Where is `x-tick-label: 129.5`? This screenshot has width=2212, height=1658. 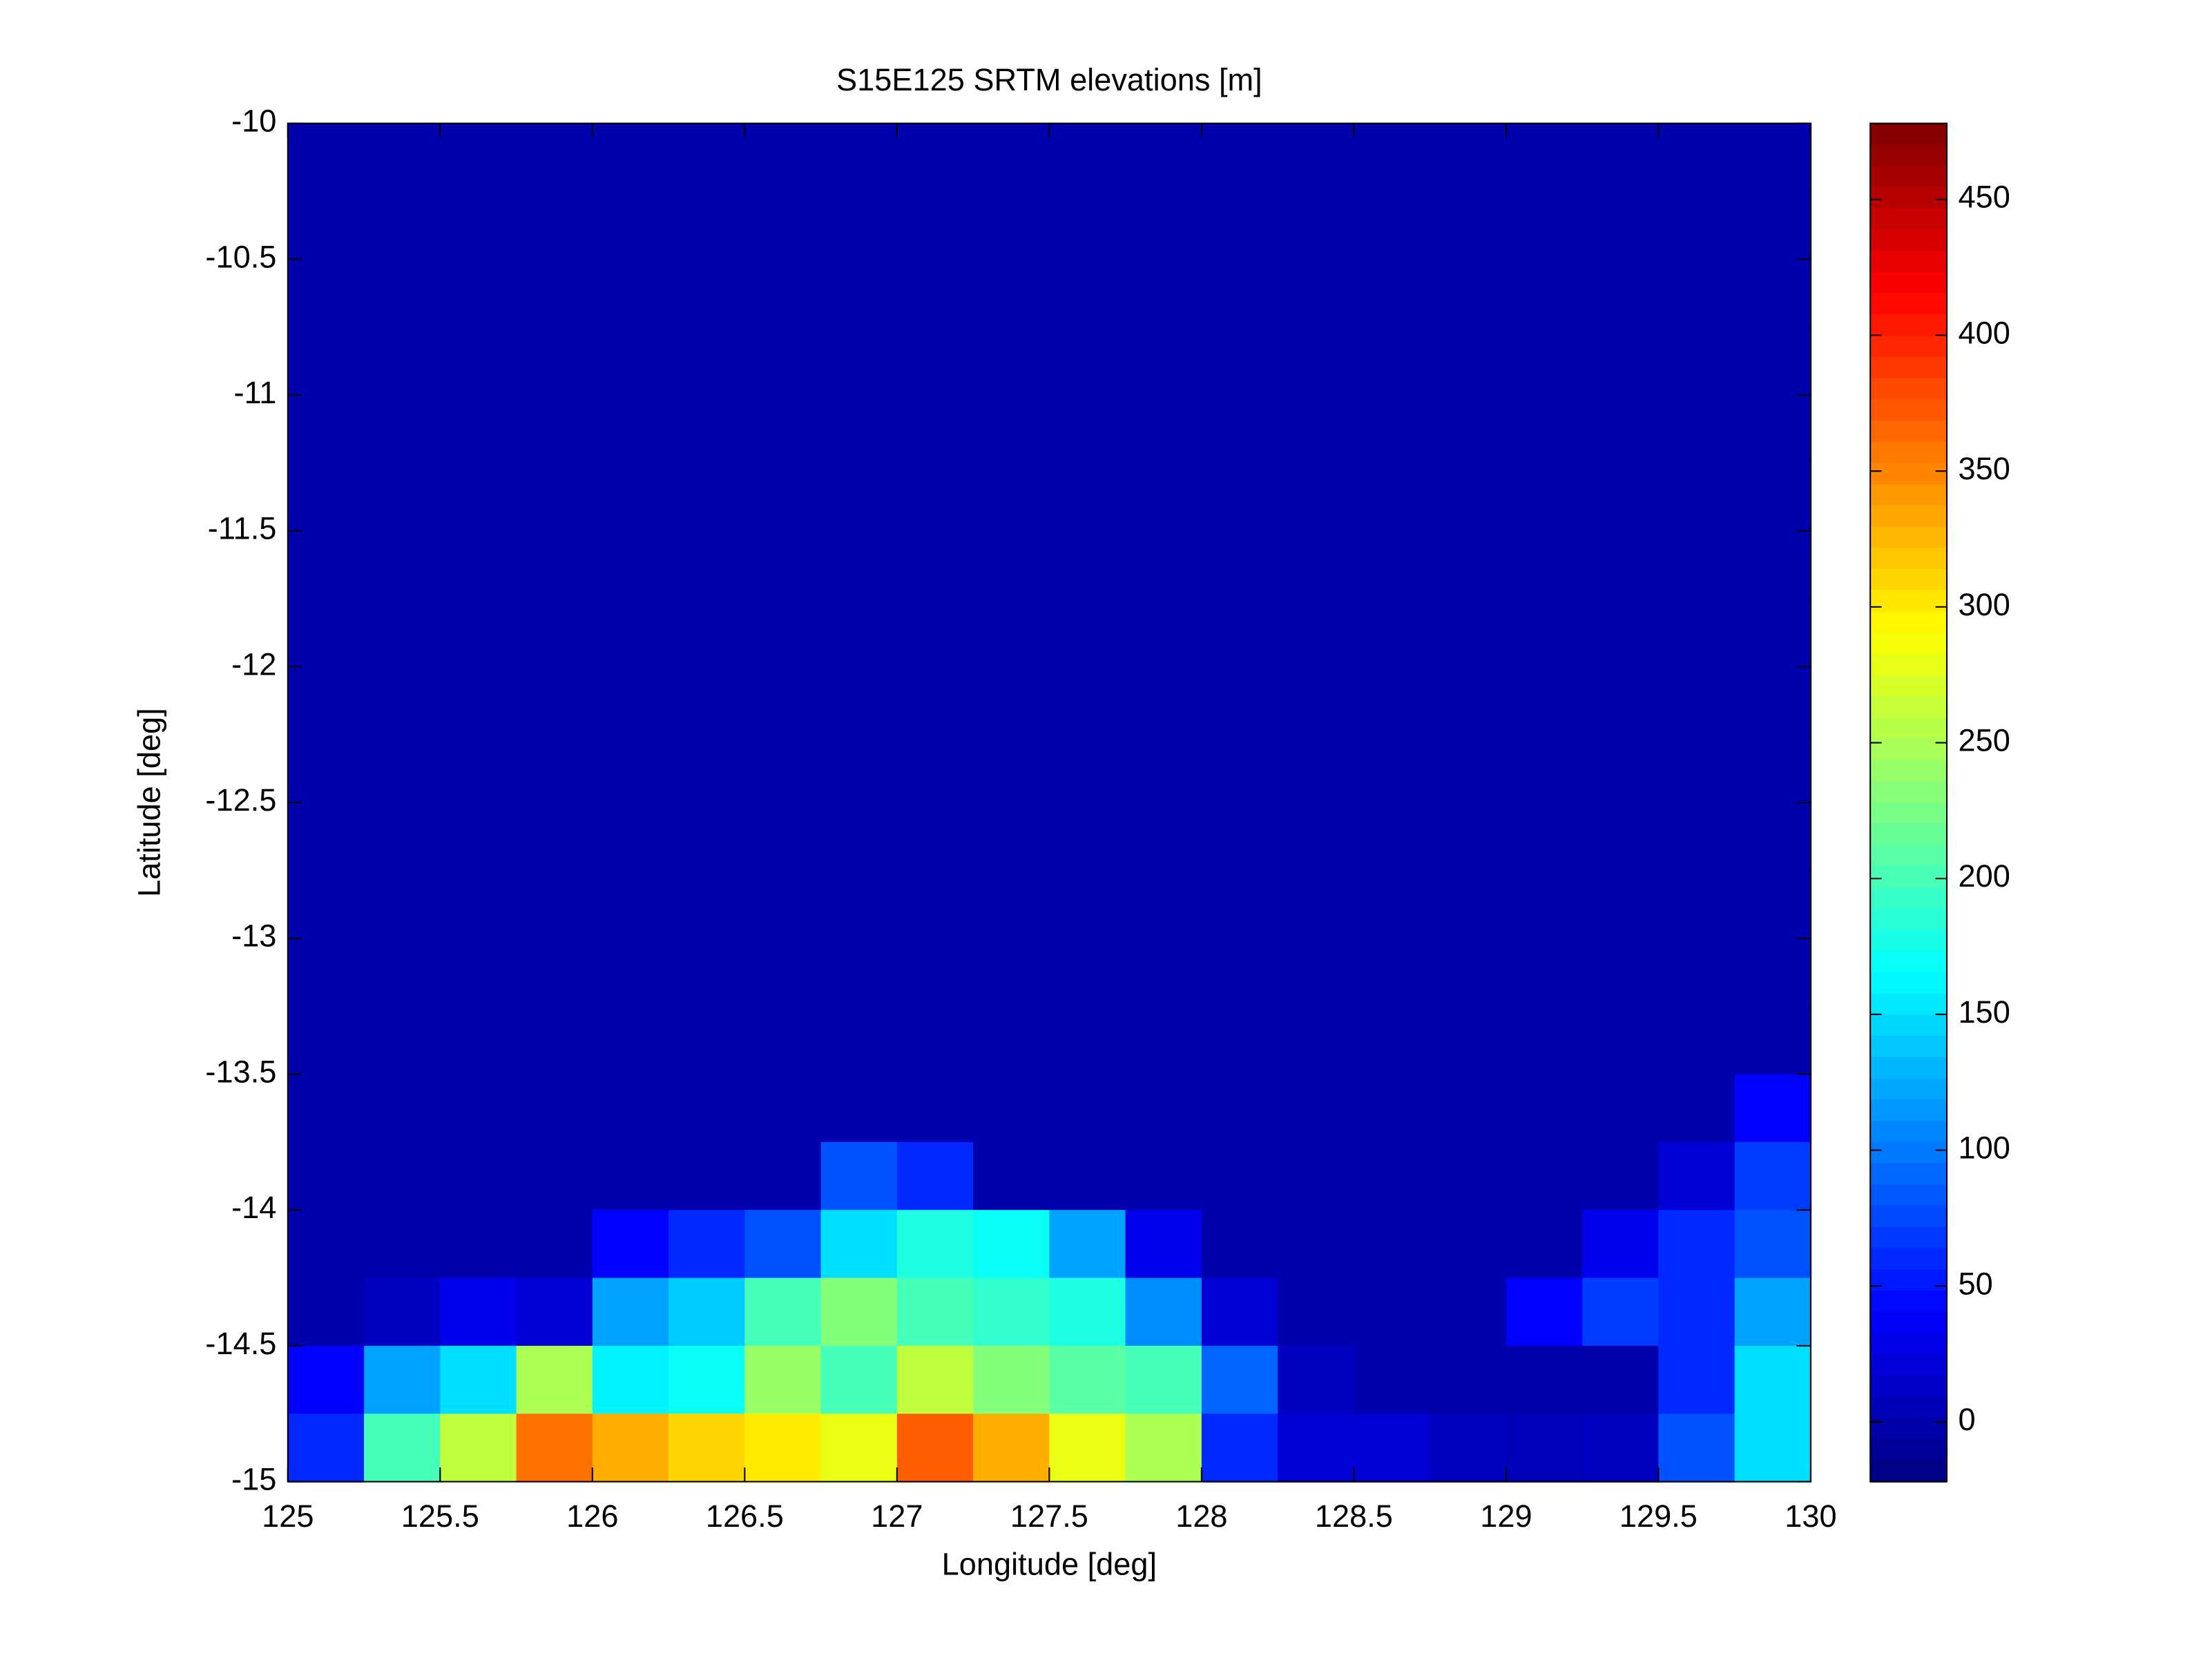 x-tick-label: 129.5 is located at coordinates (1659, 1516).